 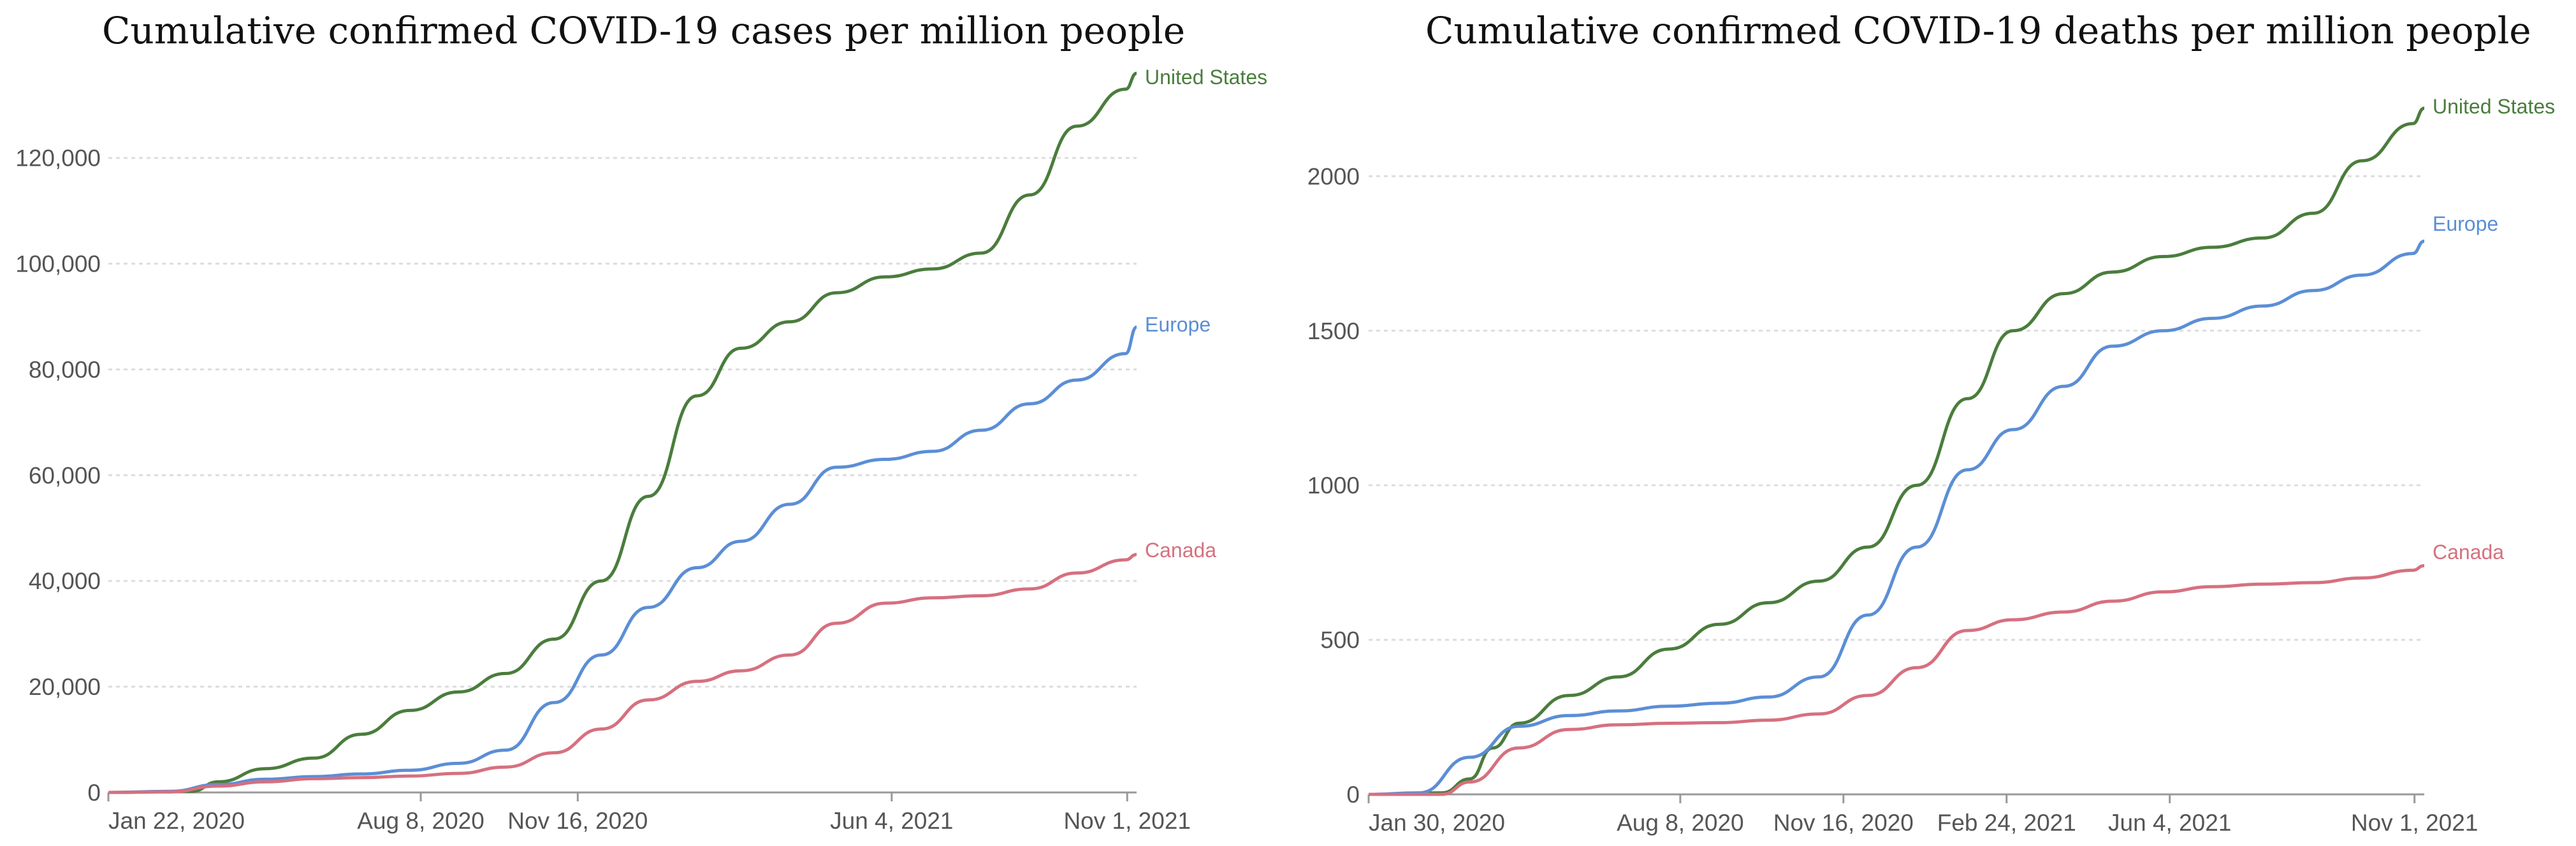 I want to click on cases-series-label-canada: Canada, so click(x=1180, y=550).